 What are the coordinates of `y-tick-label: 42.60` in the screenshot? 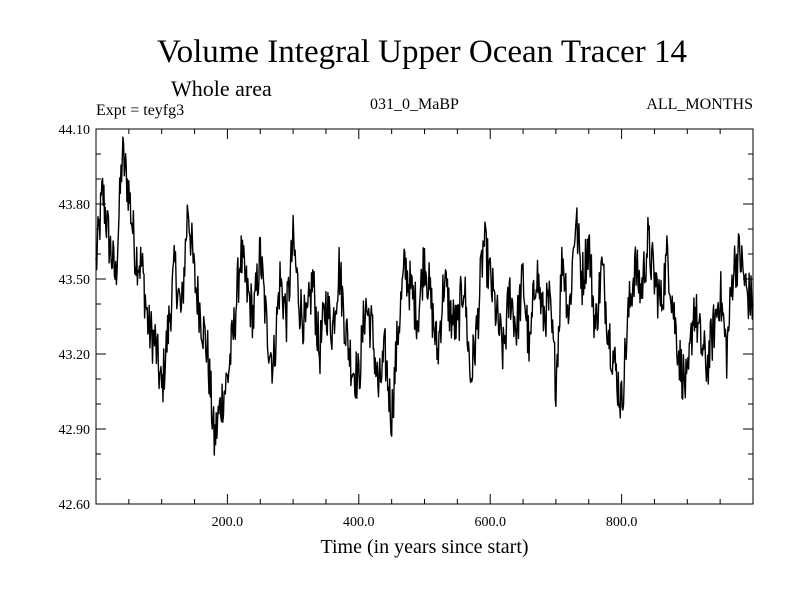 It's located at (75, 505).